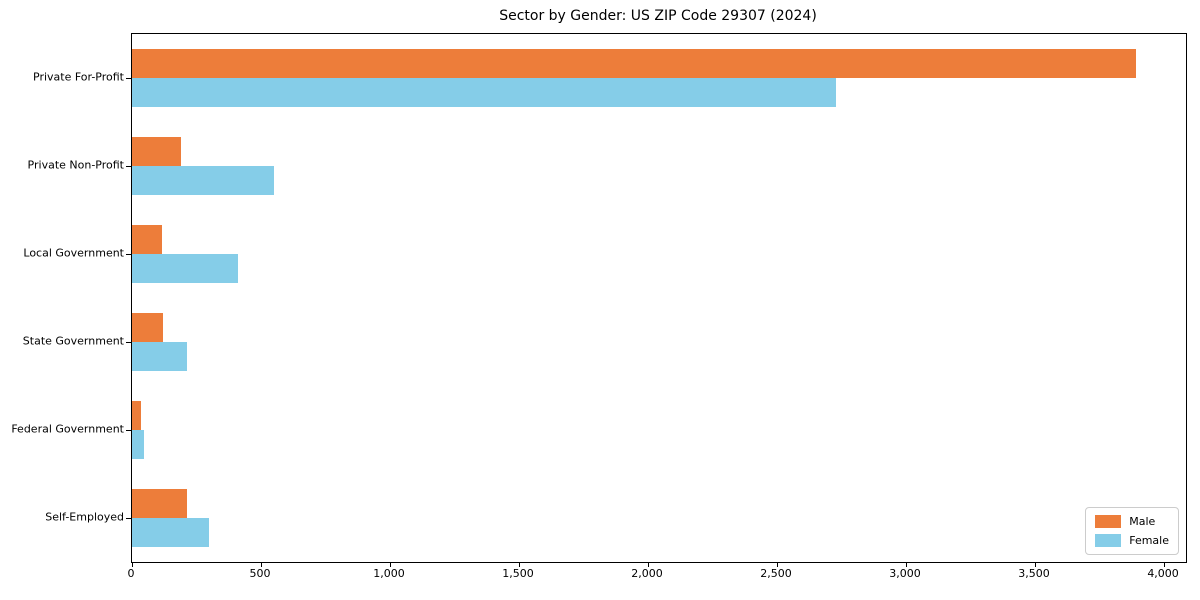  What do you see at coordinates (659, 342) in the screenshot?
I see `bar-row-state-government` at bounding box center [659, 342].